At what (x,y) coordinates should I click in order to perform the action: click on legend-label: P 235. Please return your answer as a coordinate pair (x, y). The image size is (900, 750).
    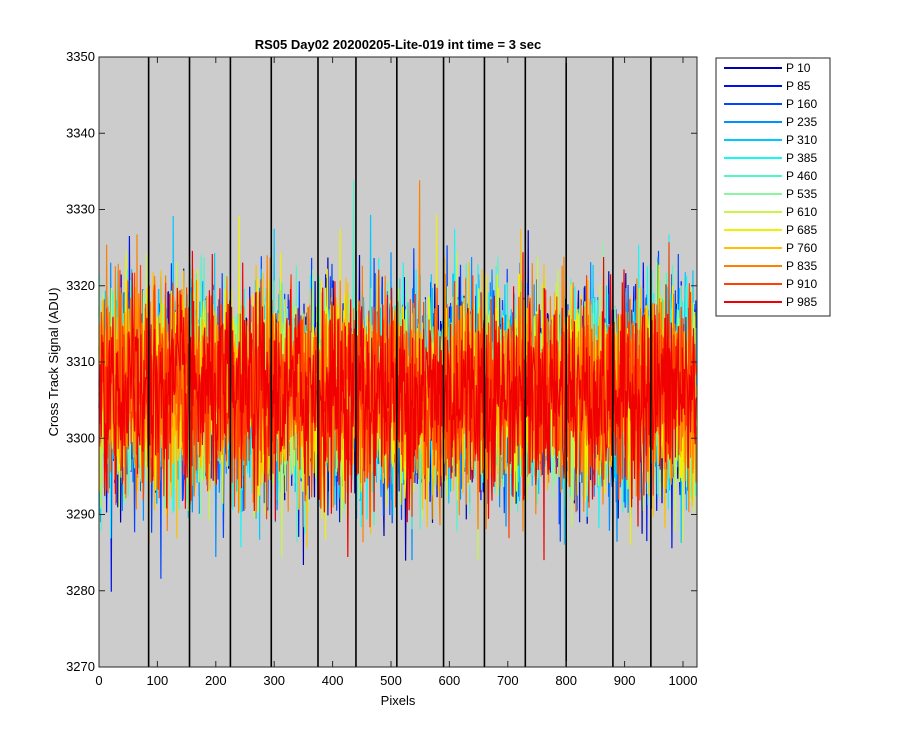
    Looking at the image, I should click on (801, 122).